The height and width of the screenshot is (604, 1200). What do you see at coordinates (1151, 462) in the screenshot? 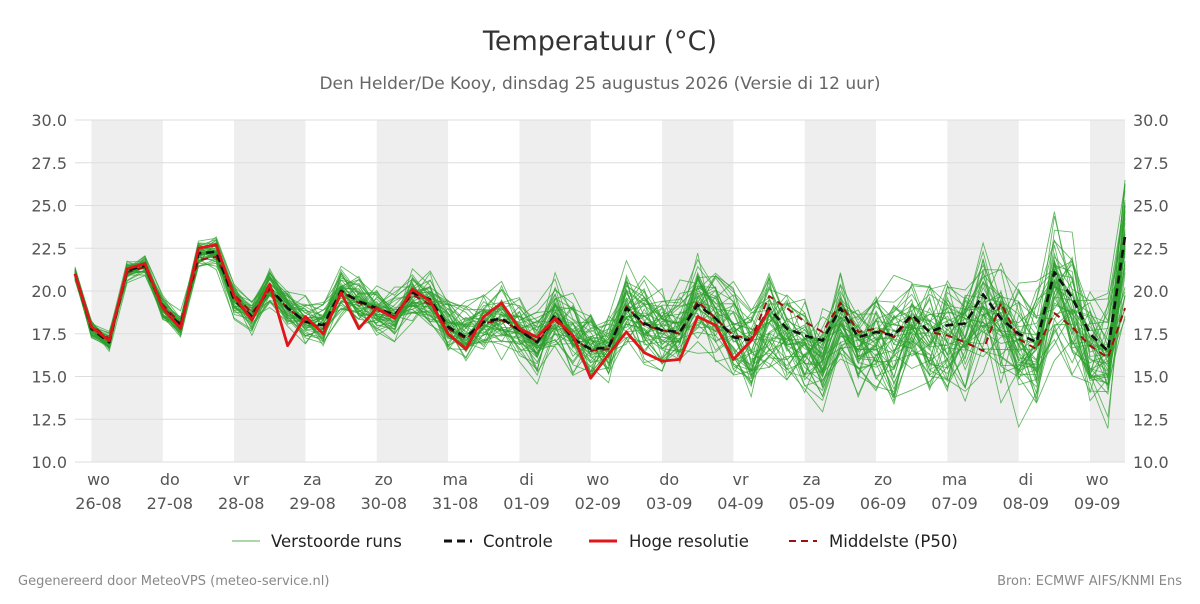
I see `y-tick-right: 10.0` at bounding box center [1151, 462].